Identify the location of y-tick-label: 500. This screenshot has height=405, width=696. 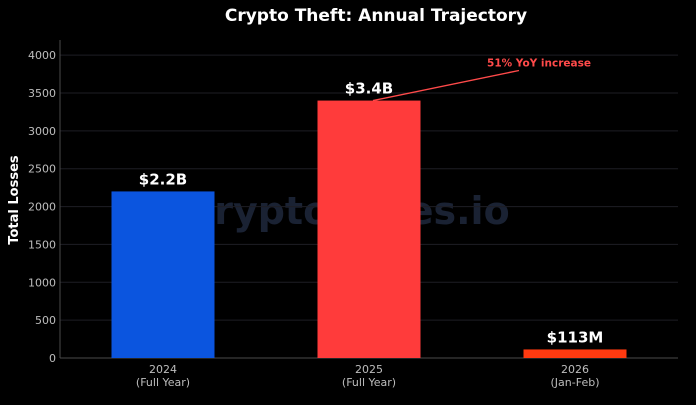
(45, 320).